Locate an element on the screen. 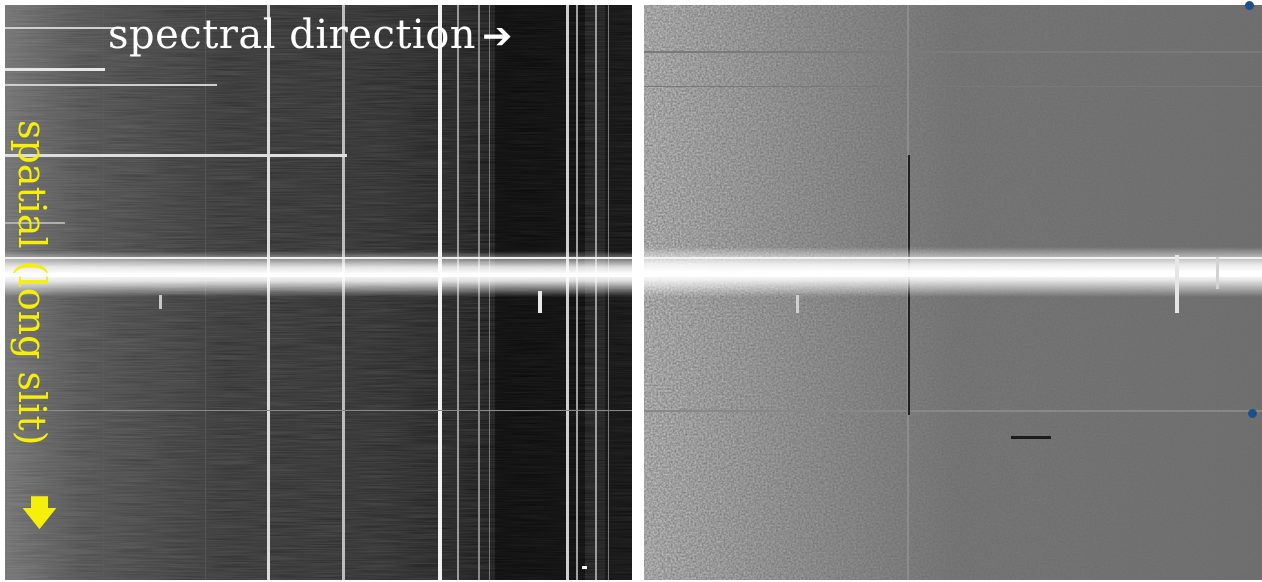 This screenshot has height=582, width=1262. spectral-direction-text: spectral direction is located at coordinates (292, 35).